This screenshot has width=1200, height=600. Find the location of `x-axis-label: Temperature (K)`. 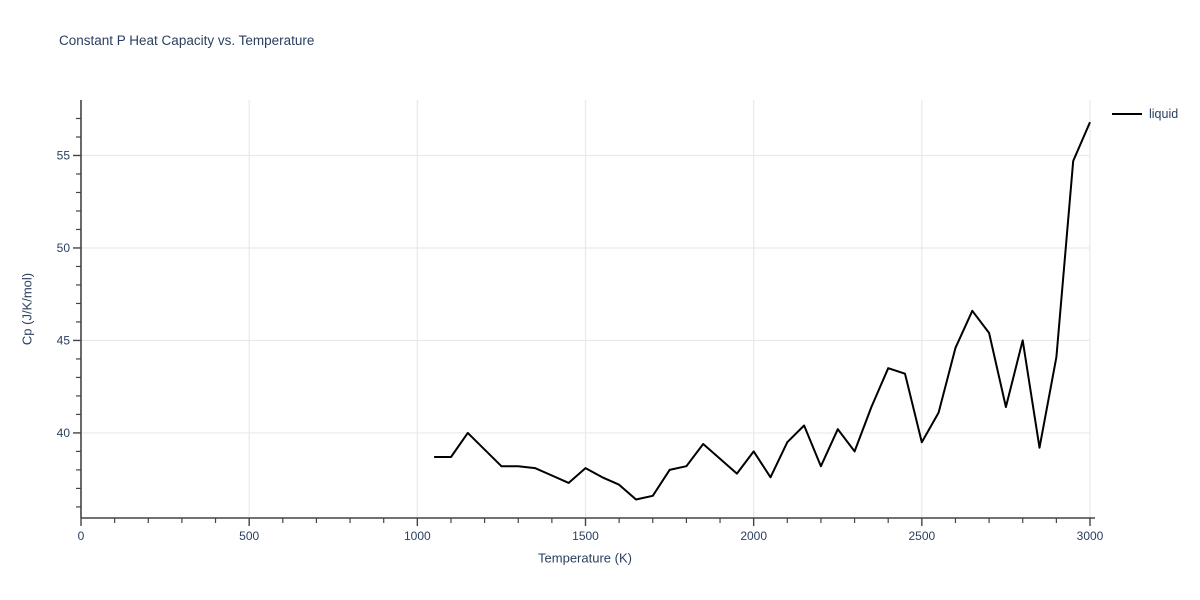

x-axis-label: Temperature (K) is located at coordinates (585, 558).